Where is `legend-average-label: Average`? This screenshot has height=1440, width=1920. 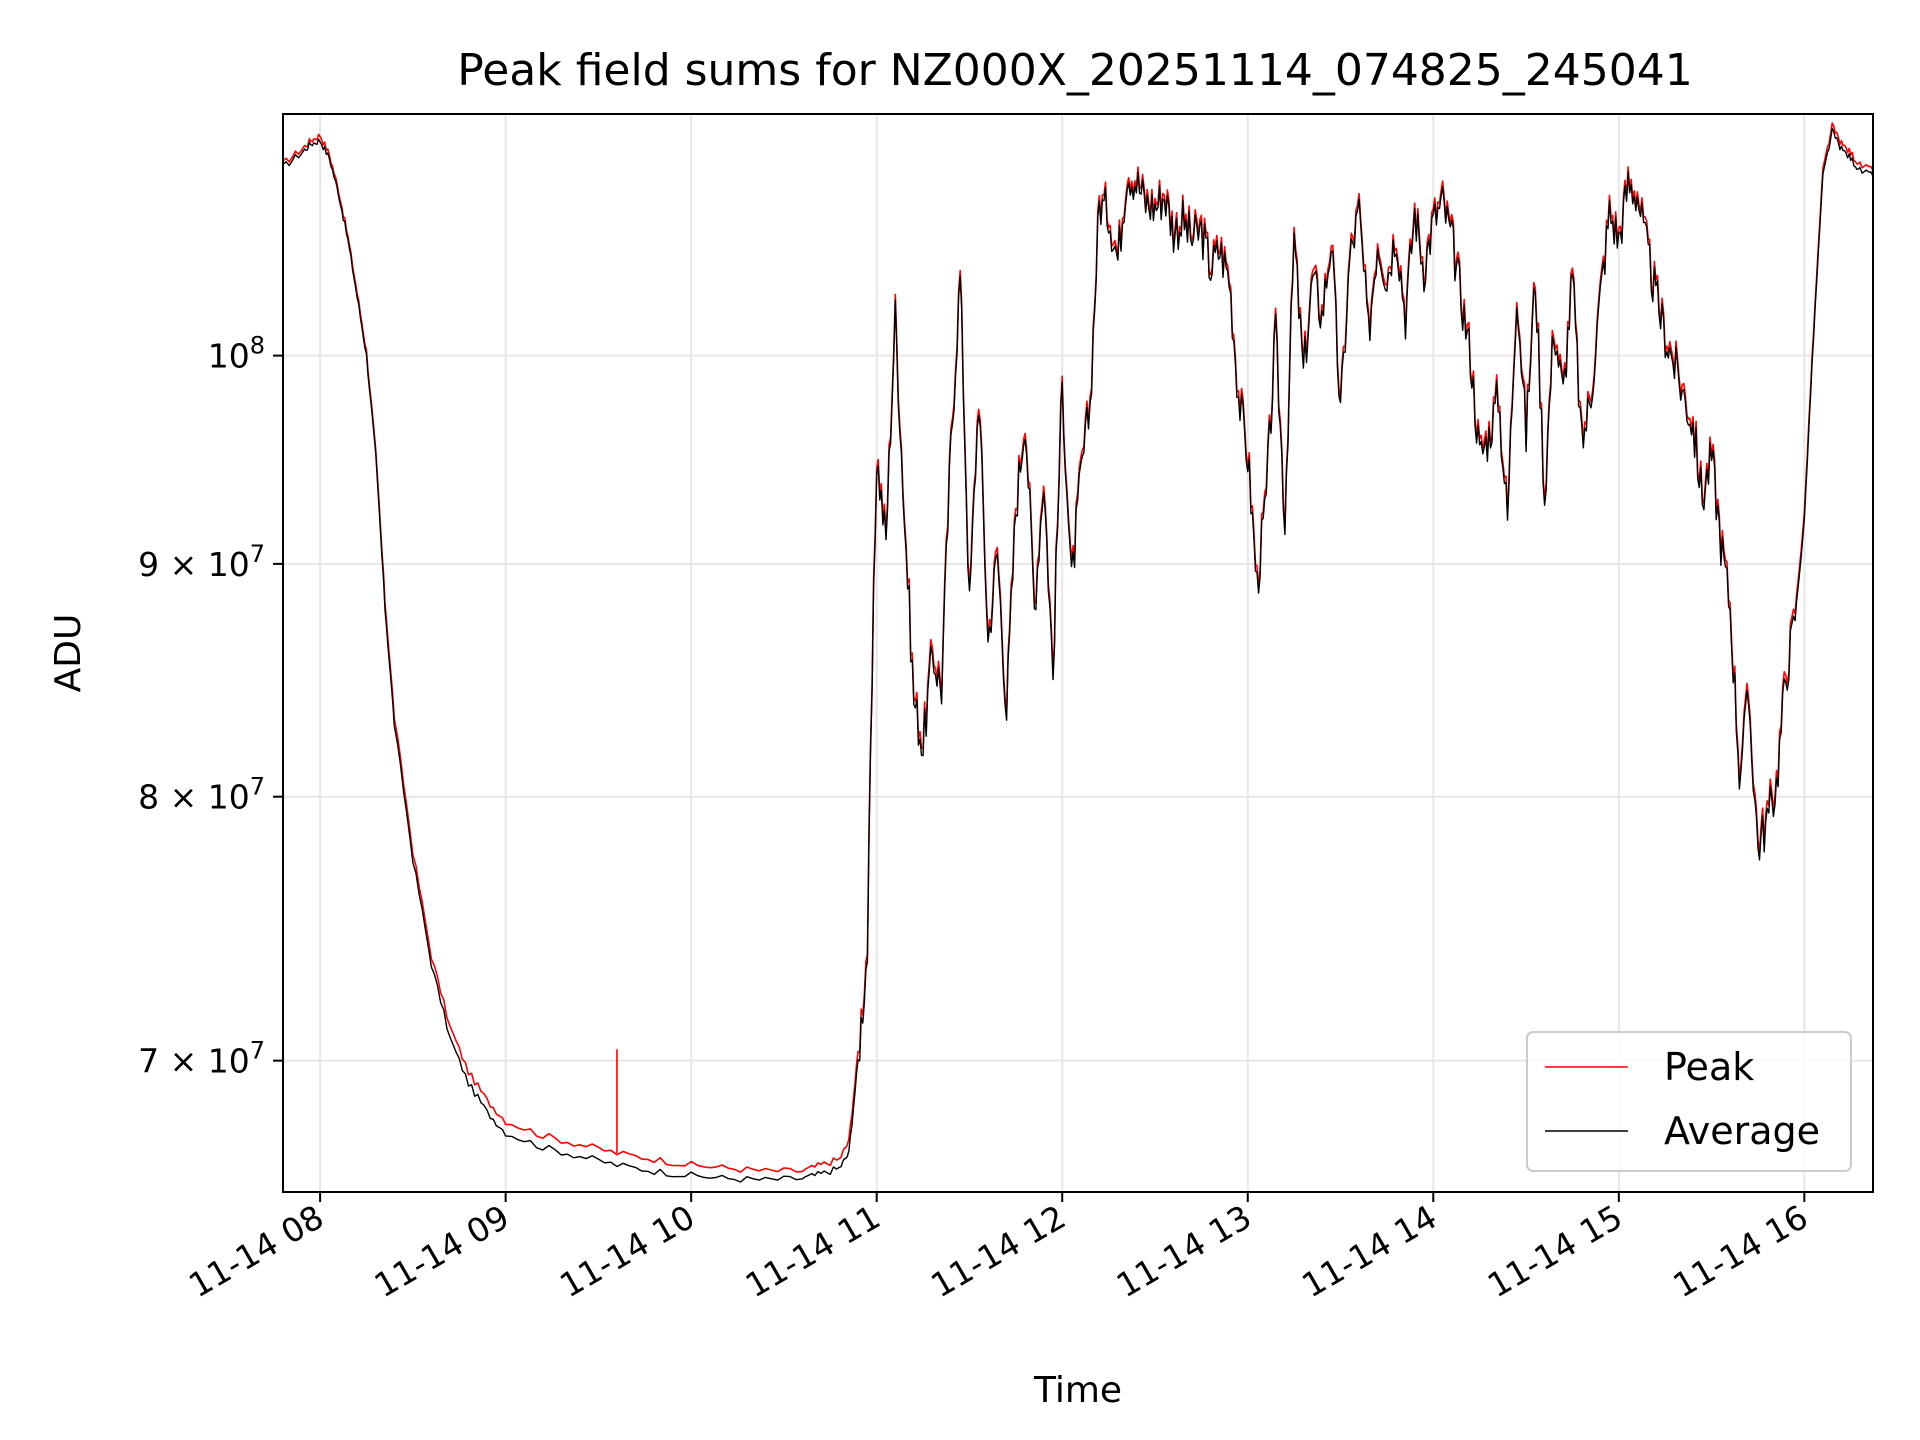 legend-average-label: Average is located at coordinates (1742, 1131).